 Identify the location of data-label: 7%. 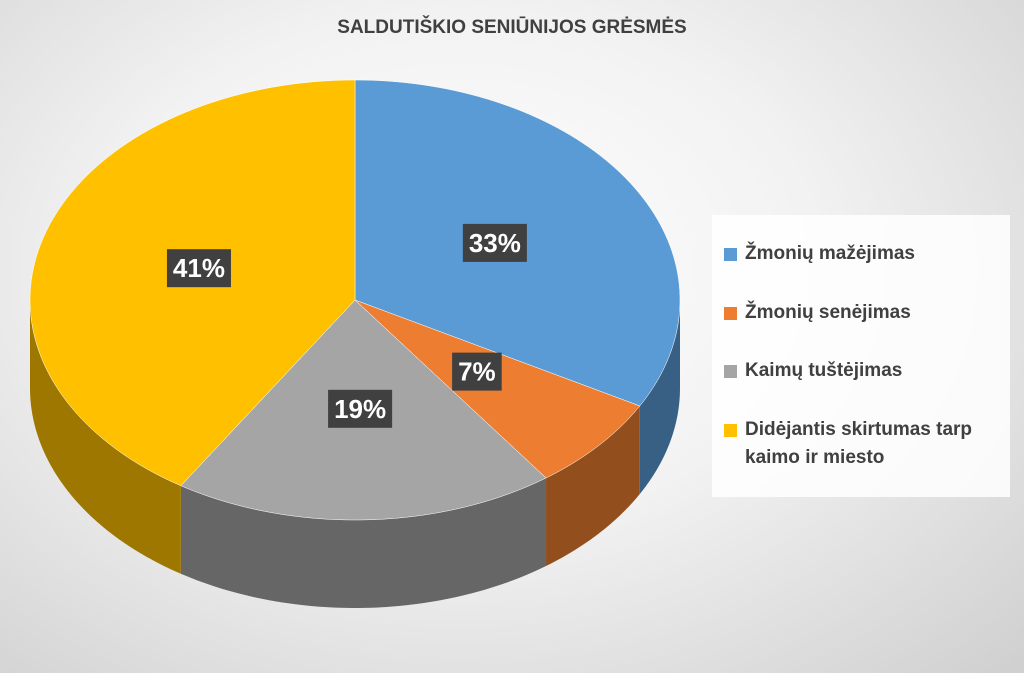
(477, 372).